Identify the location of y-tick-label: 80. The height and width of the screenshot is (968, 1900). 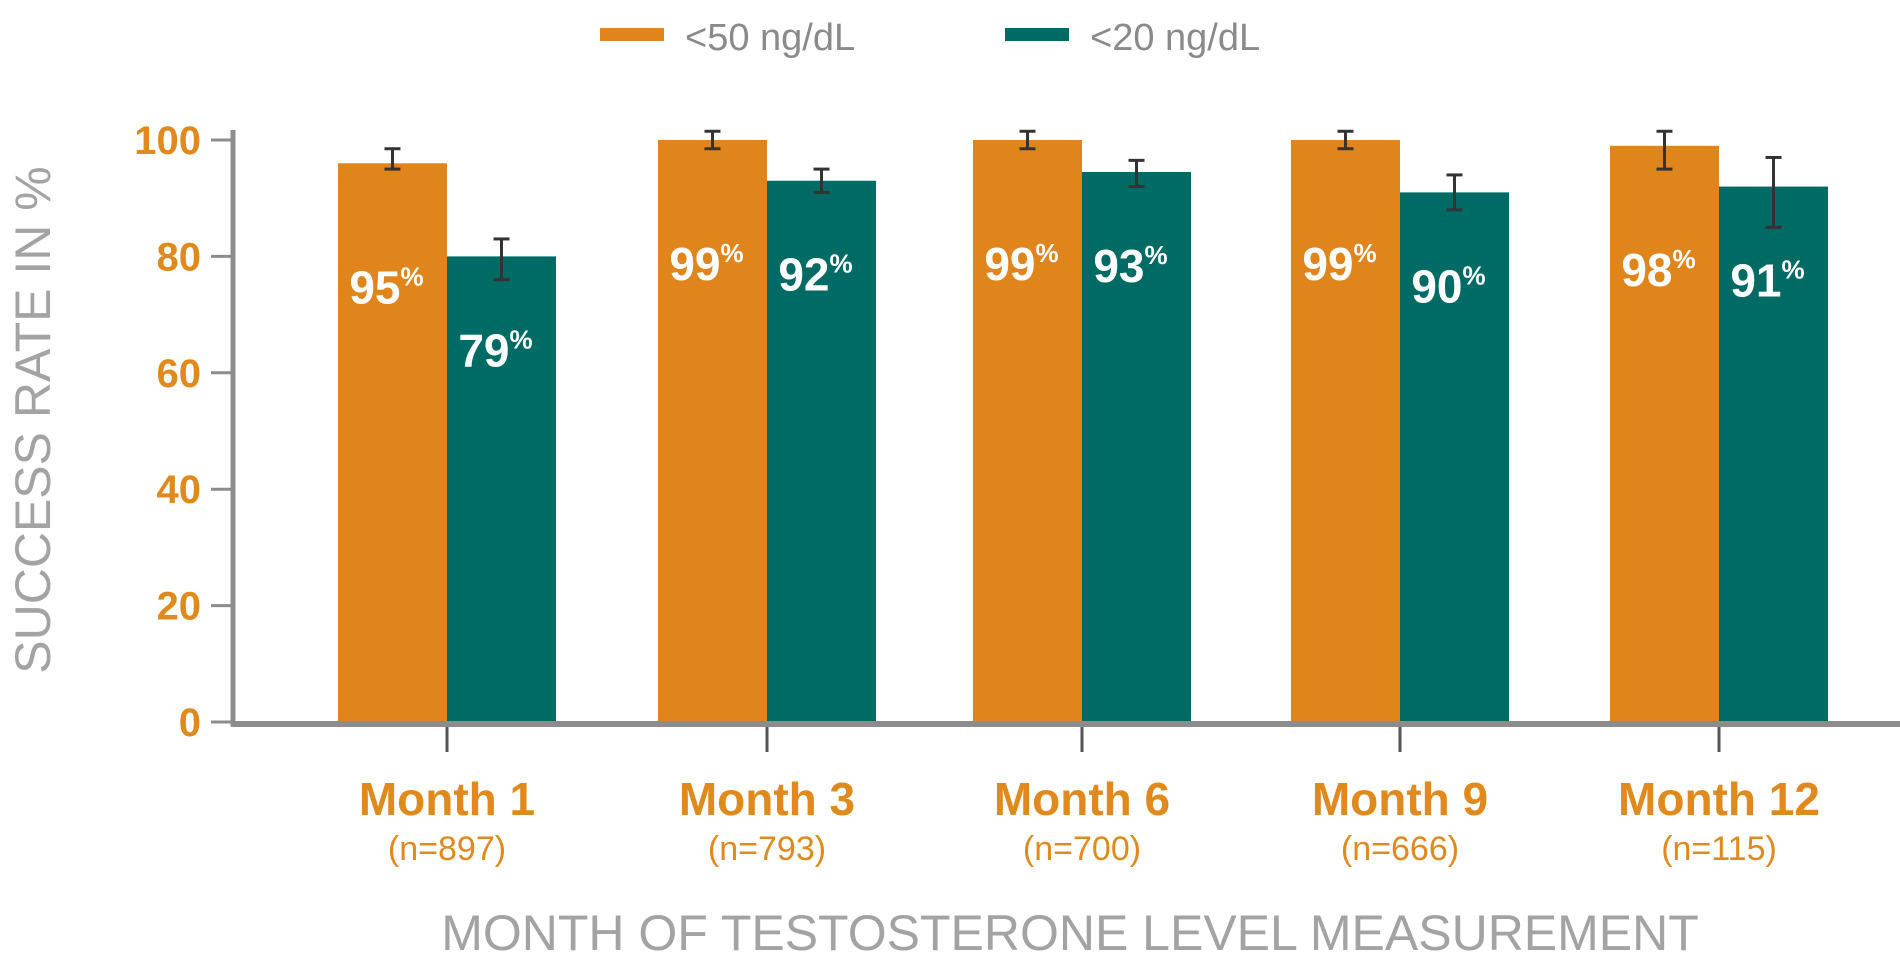
(179, 257).